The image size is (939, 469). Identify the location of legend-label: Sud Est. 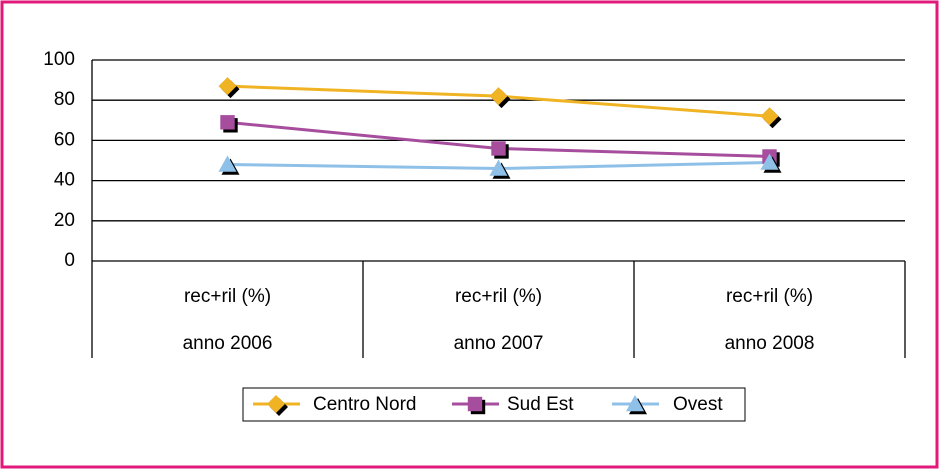
(540, 404).